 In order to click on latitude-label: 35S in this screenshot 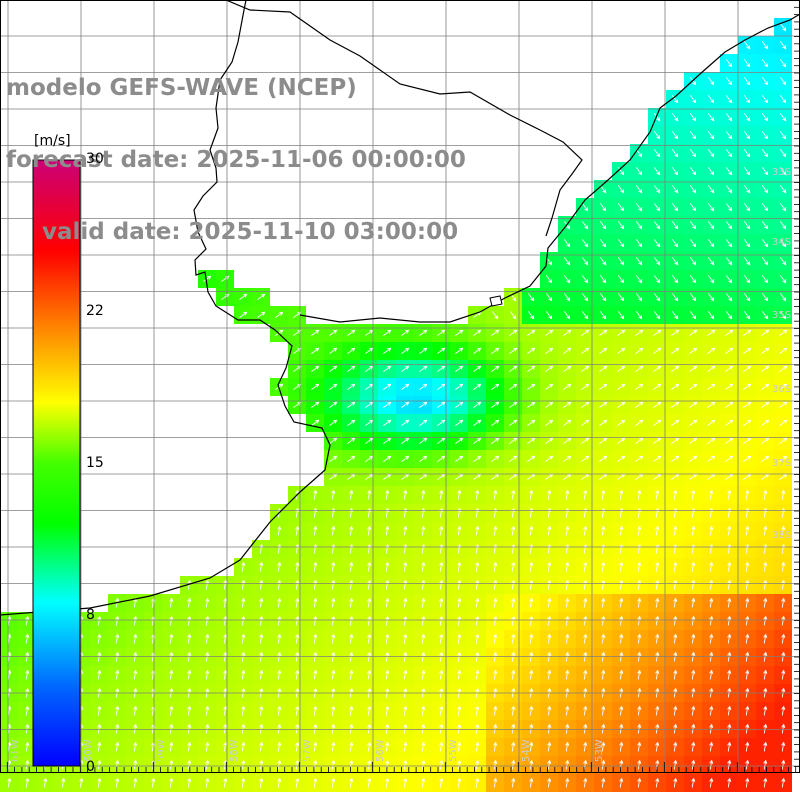, I will do `click(781, 315)`.